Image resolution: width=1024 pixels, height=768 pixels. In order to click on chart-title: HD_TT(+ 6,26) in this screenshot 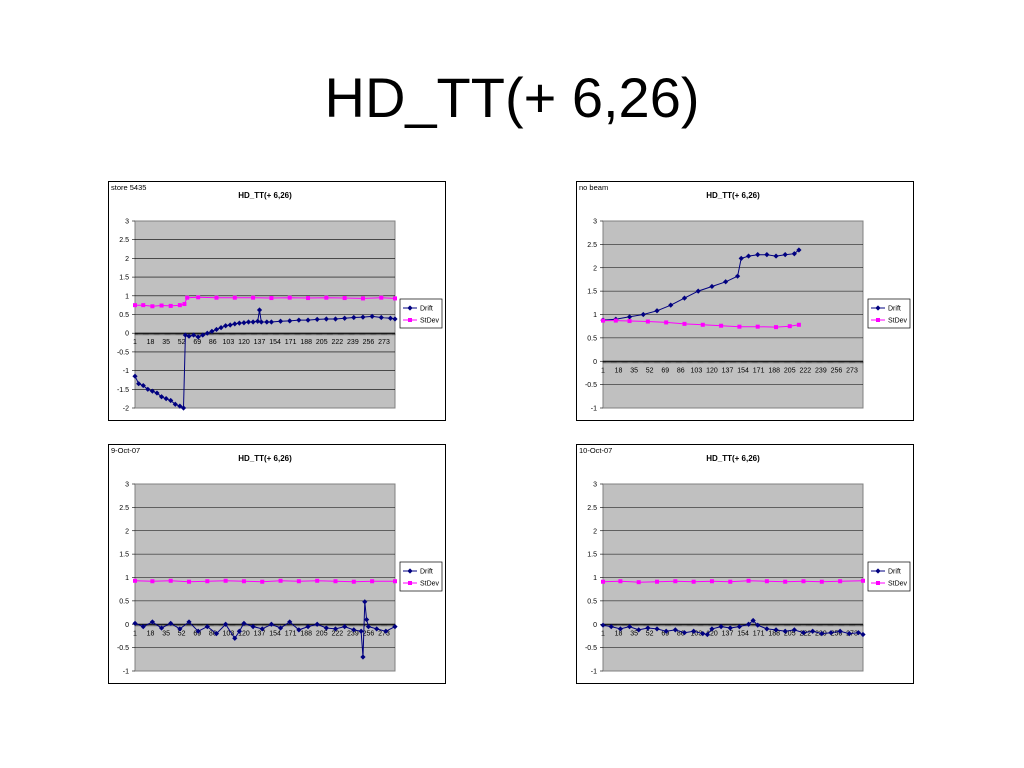, I will do `click(265, 195)`.